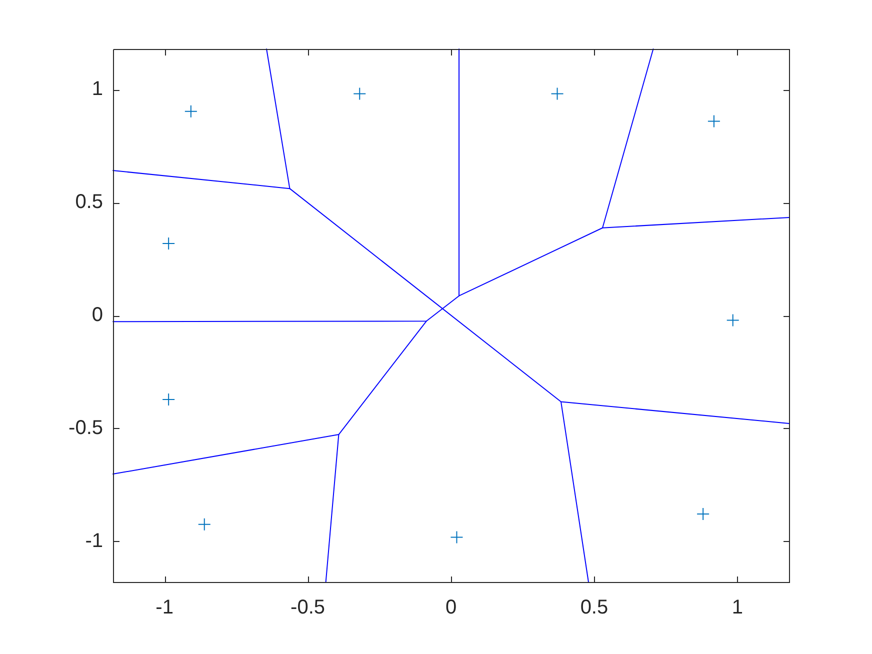 The height and width of the screenshot is (654, 872). What do you see at coordinates (89, 202) in the screenshot?
I see `y-tick-label: 0.5` at bounding box center [89, 202].